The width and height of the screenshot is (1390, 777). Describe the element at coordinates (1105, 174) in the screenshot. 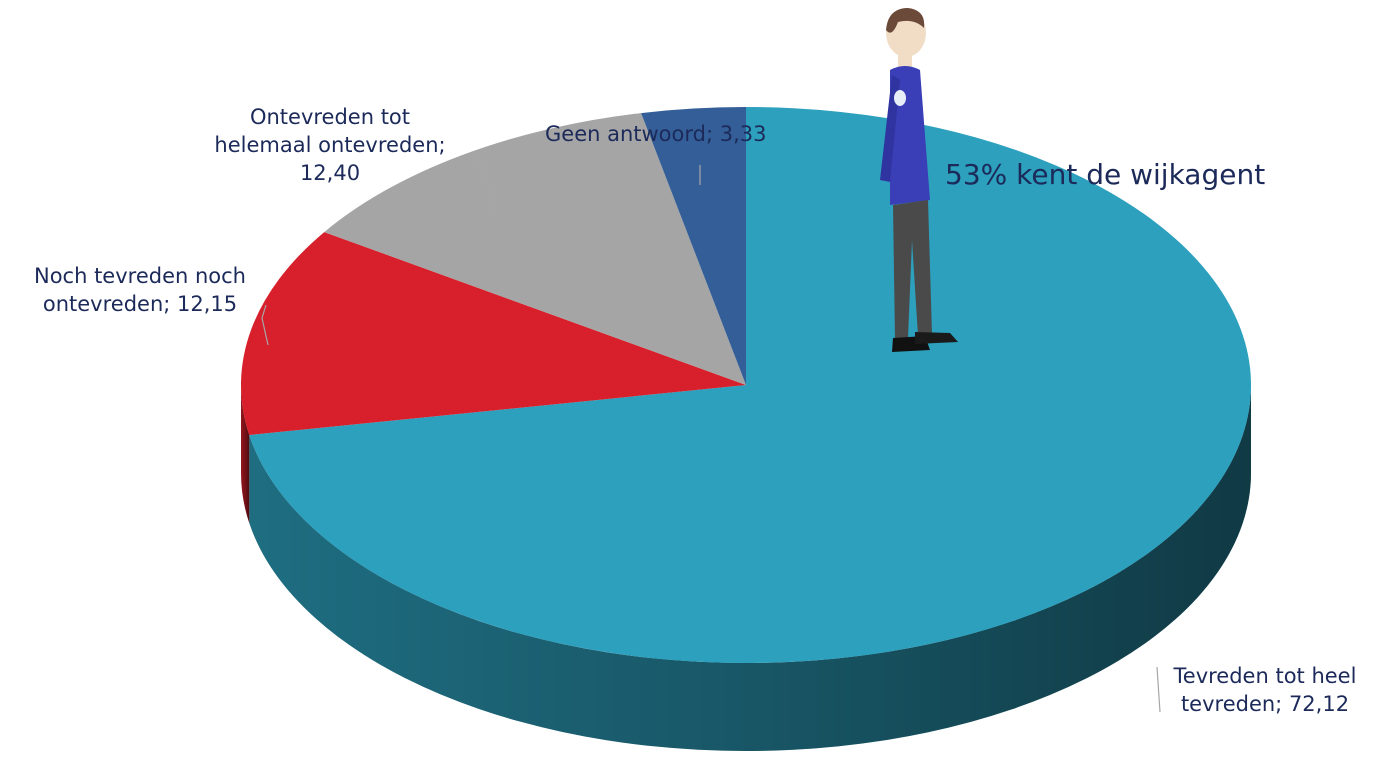

I see `annotation: 53% kent de wijkagent` at that location.